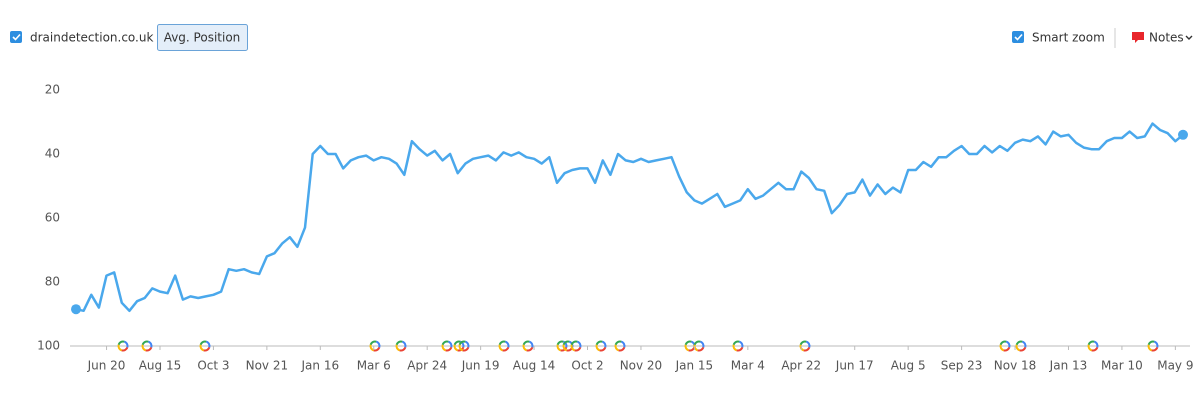  I want to click on x-tick-label: Oct 2, so click(587, 366).